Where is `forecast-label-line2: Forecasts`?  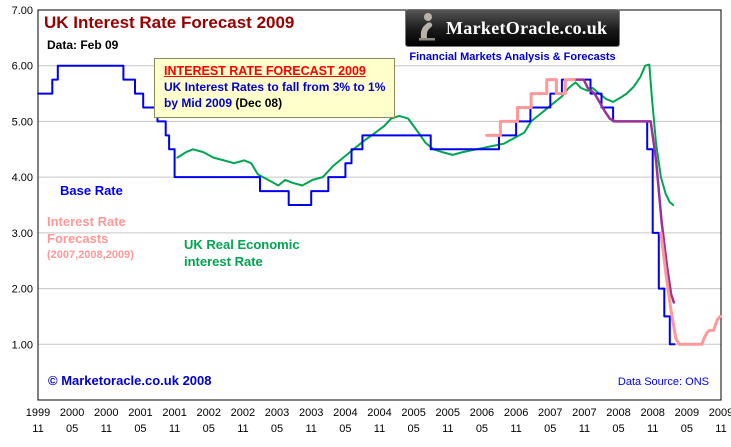
forecast-label-line2: Forecasts is located at coordinates (78, 238).